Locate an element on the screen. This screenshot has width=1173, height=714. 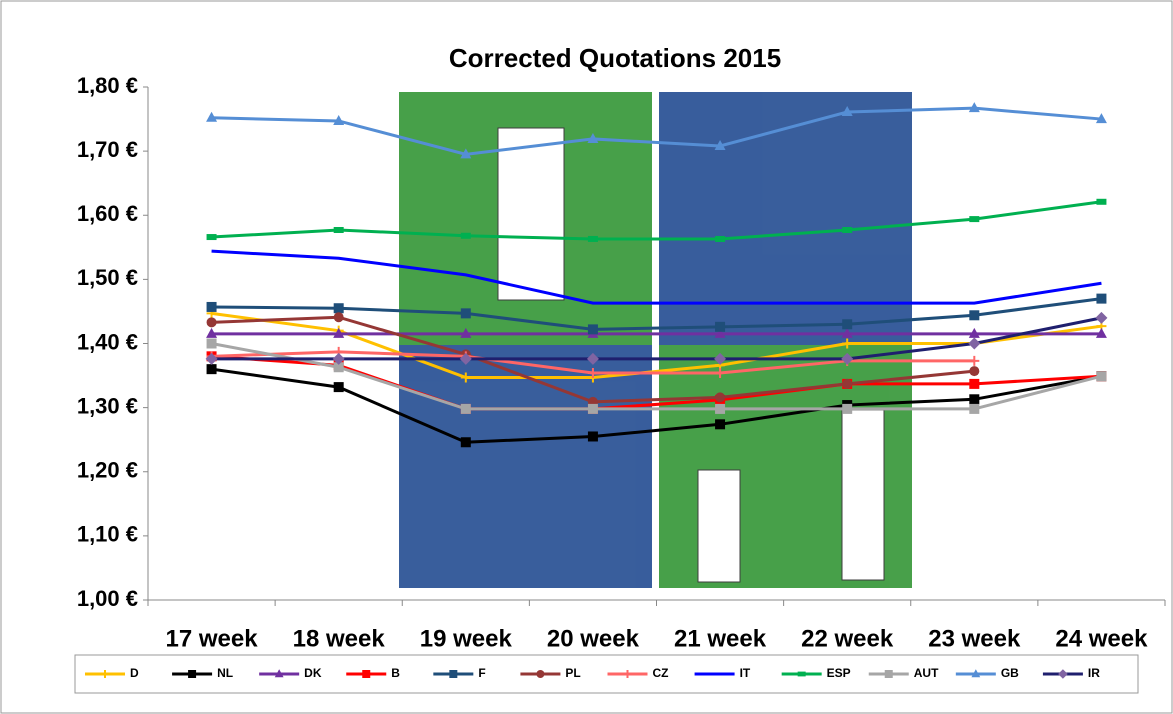
x-tick-label: 22 week is located at coordinates (847, 638).